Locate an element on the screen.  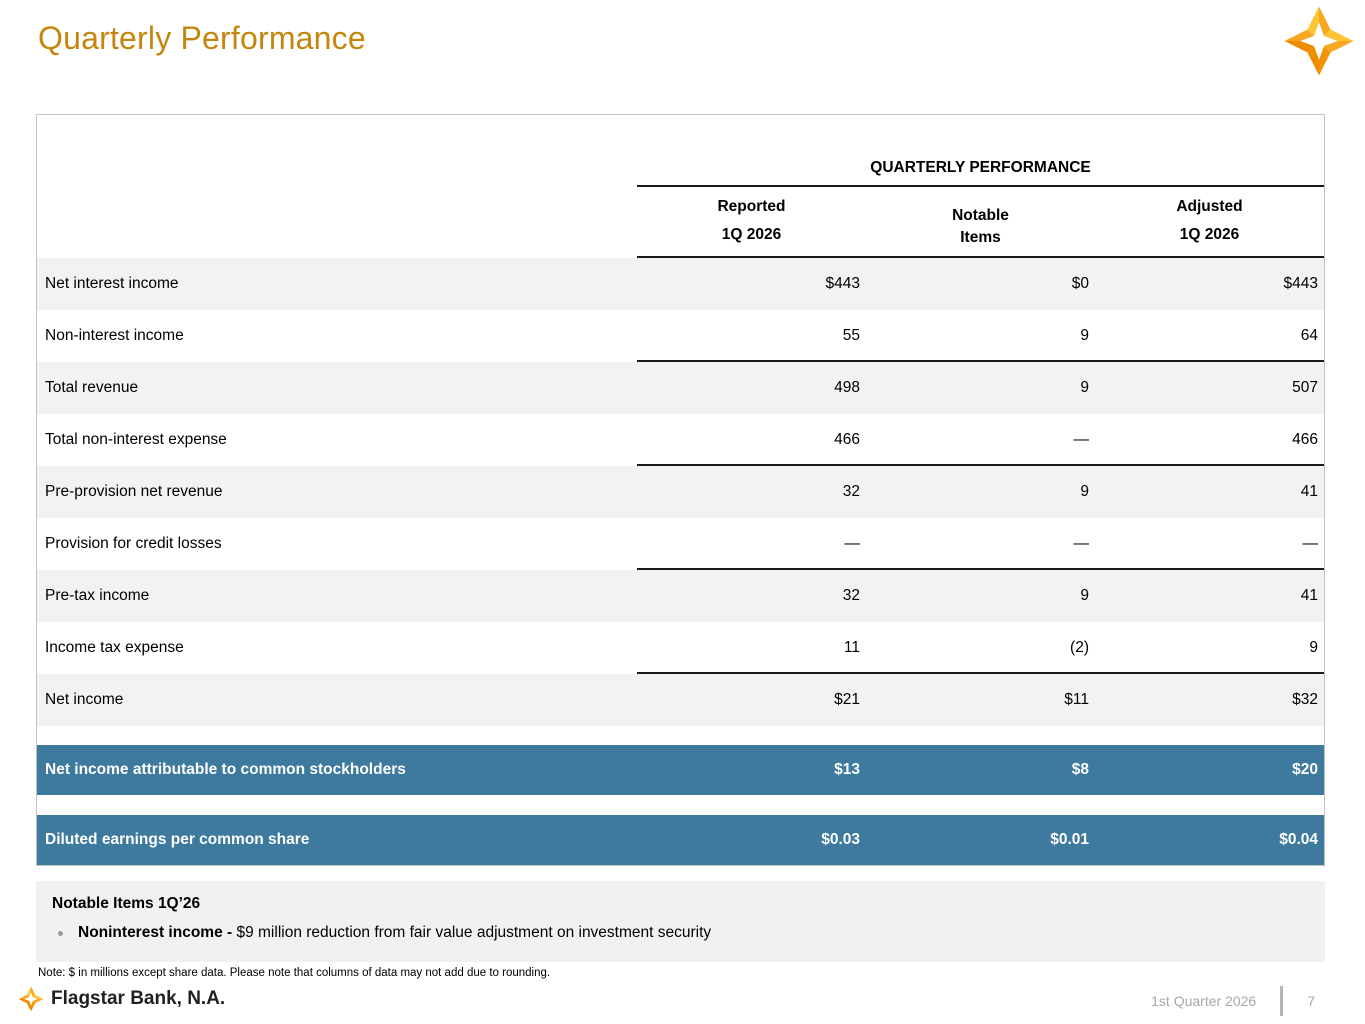
footer-right: 1st Quarter 2026 7 is located at coordinates (1233, 1001).